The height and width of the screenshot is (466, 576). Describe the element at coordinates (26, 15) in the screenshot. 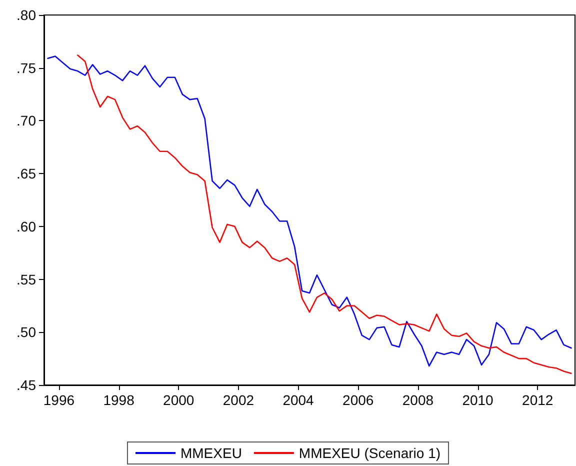

I see `y-tick-label: .80` at that location.